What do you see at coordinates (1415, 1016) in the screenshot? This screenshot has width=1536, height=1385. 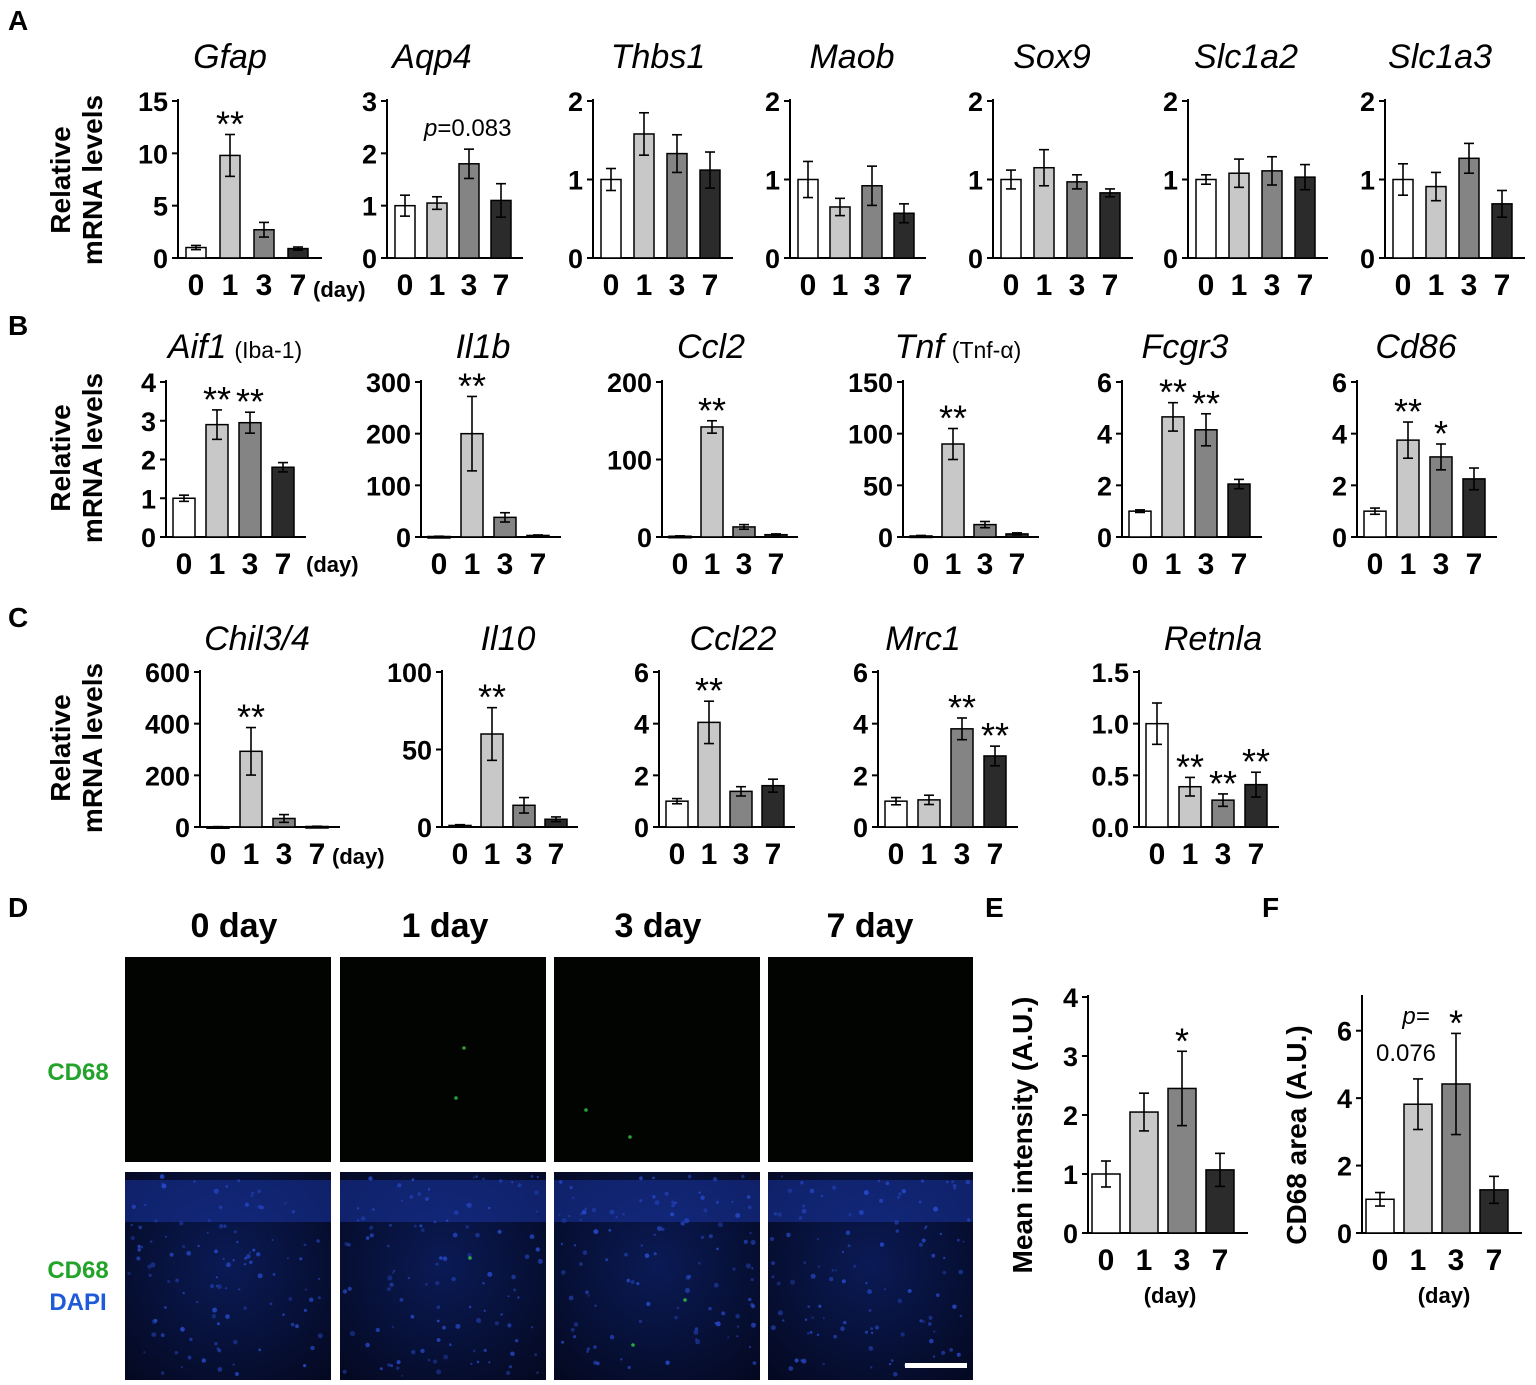 I see `p-value-symbol: p=` at bounding box center [1415, 1016].